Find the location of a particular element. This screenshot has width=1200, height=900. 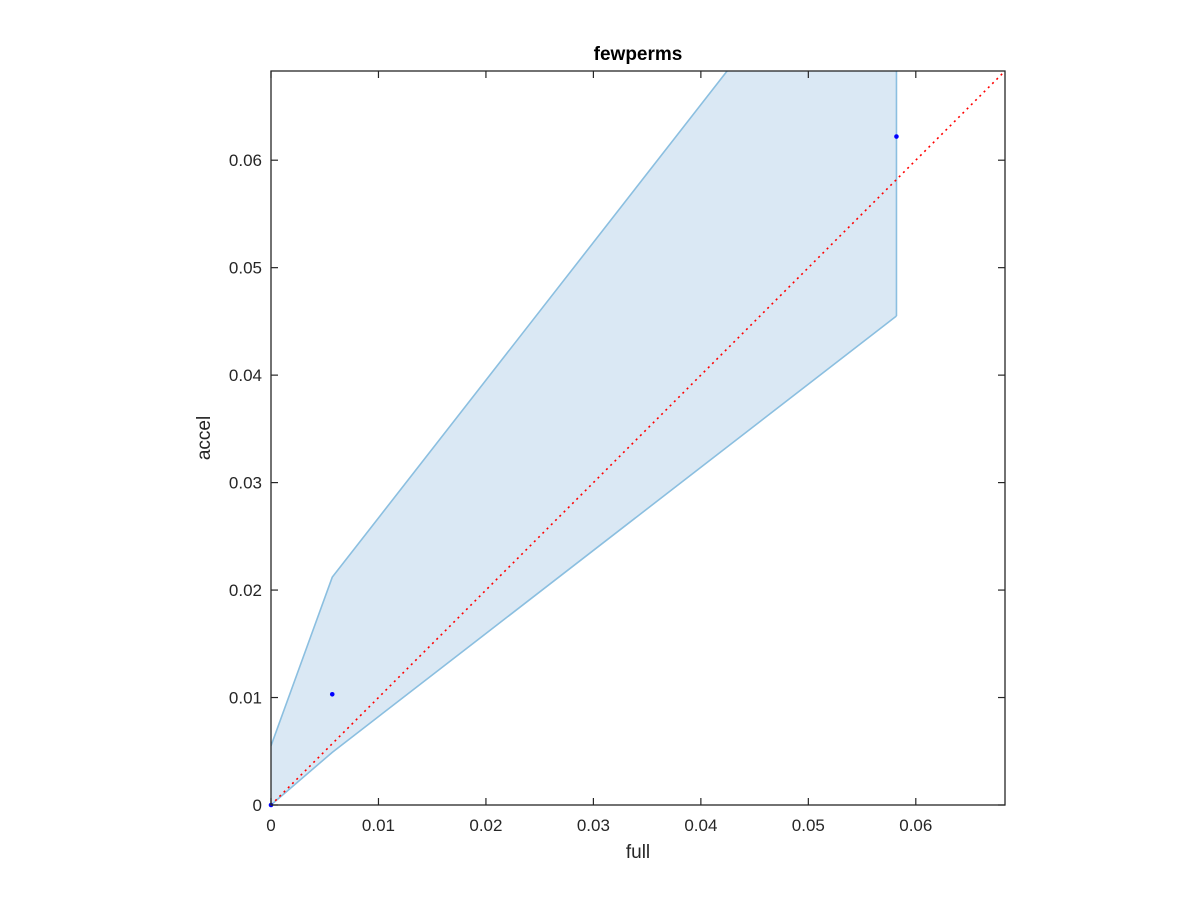

y-tick-label: 0 is located at coordinates (257, 805).